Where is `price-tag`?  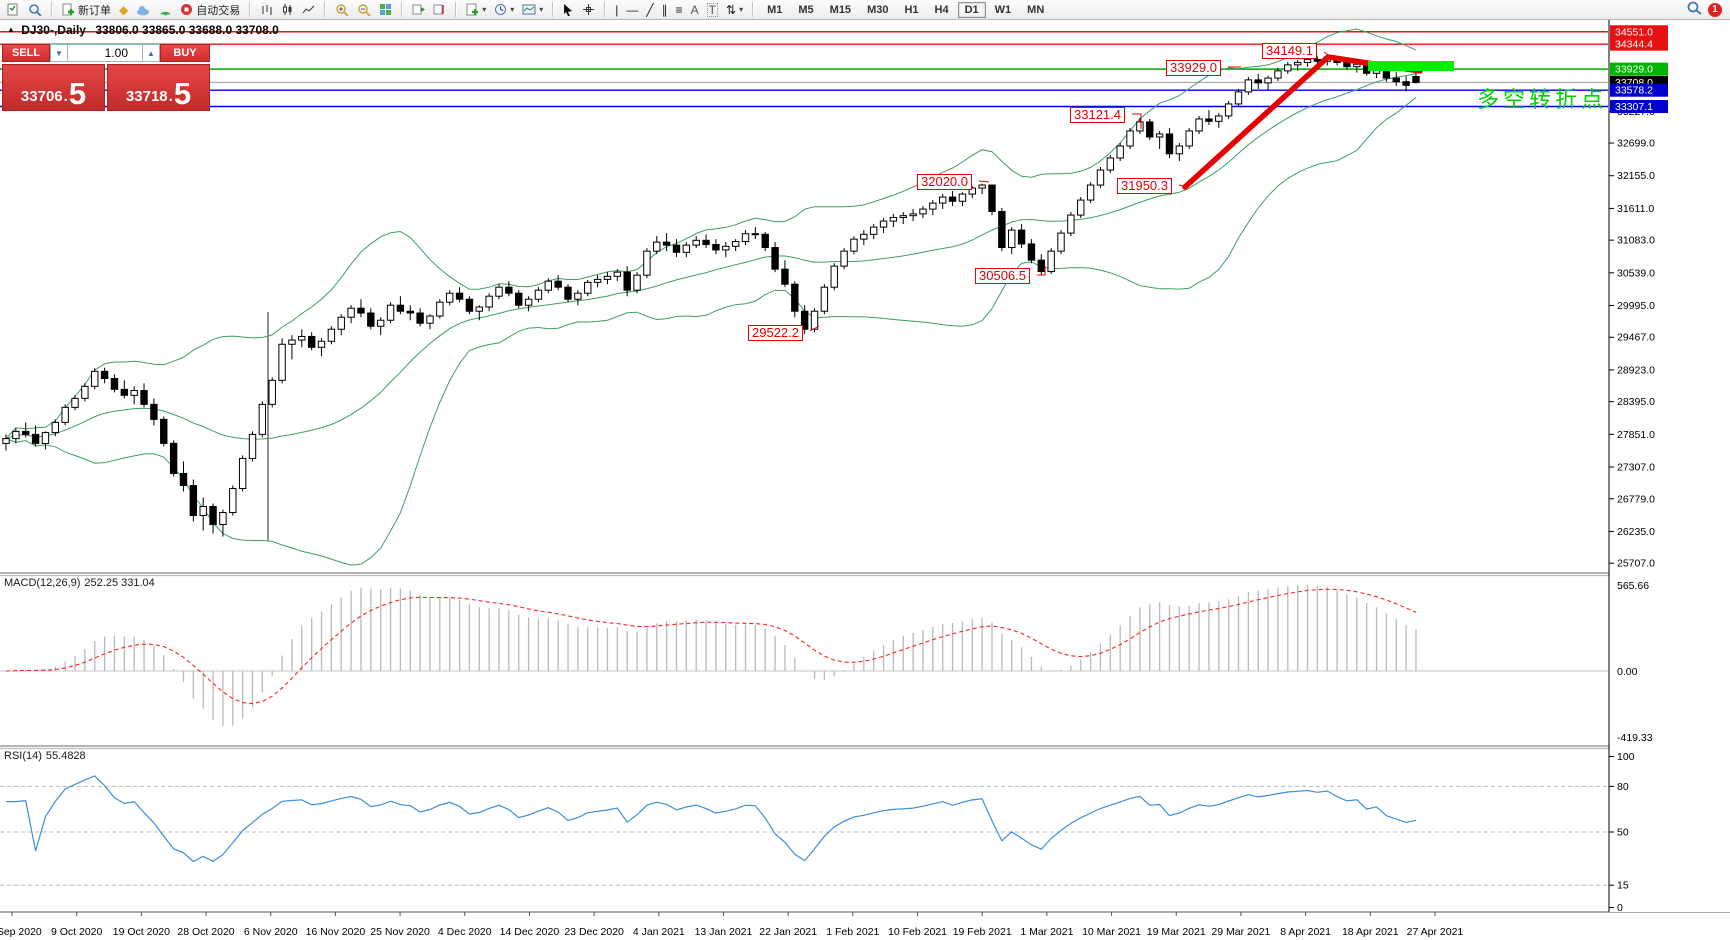 price-tag is located at coordinates (1639, 69).